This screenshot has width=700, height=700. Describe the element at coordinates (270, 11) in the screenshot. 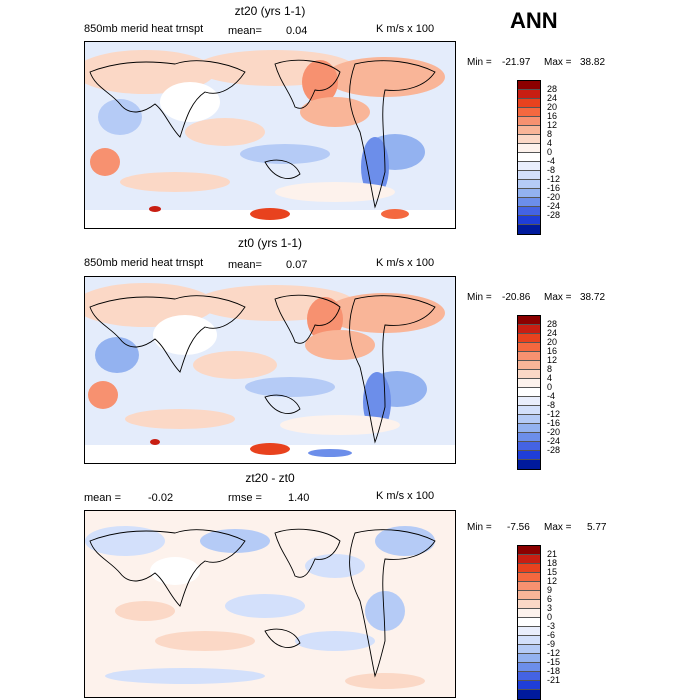

I see `panel-1-title: zt20 (yrs 1-1)` at that location.